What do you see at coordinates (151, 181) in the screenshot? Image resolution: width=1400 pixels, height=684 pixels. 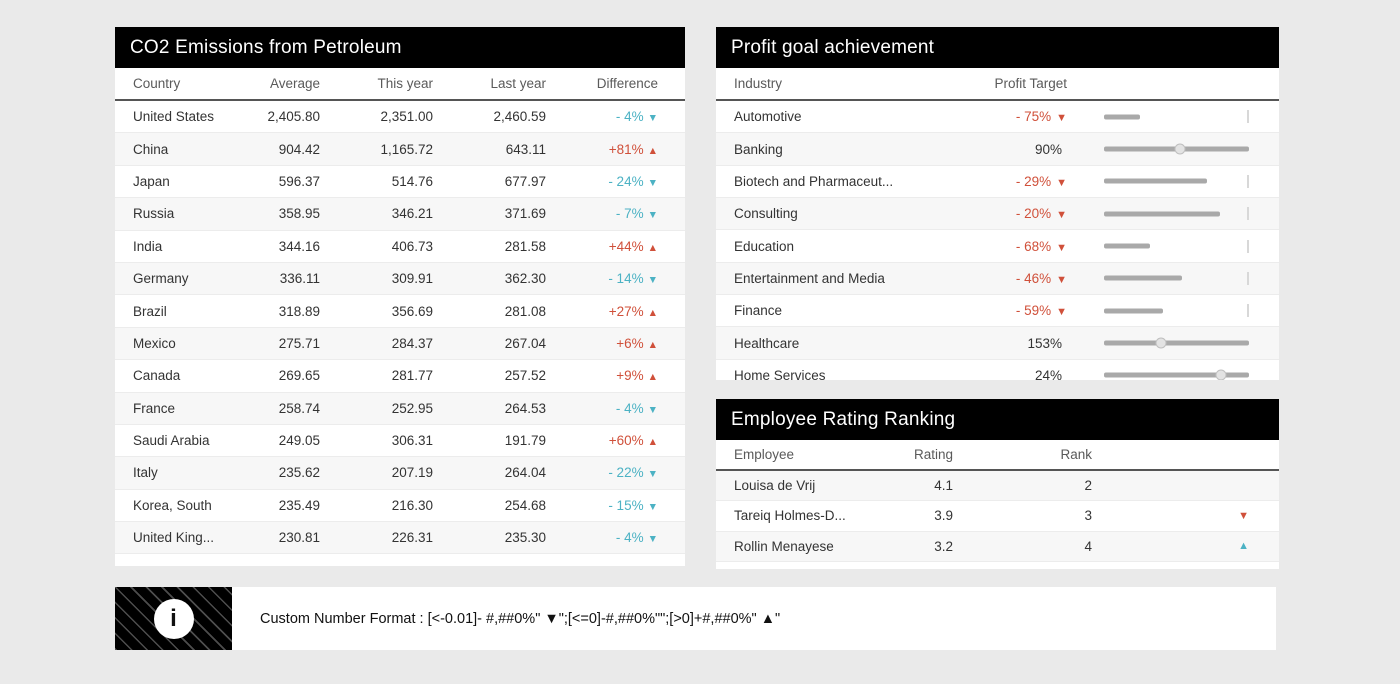 I see `country-cell: Japan` at bounding box center [151, 181].